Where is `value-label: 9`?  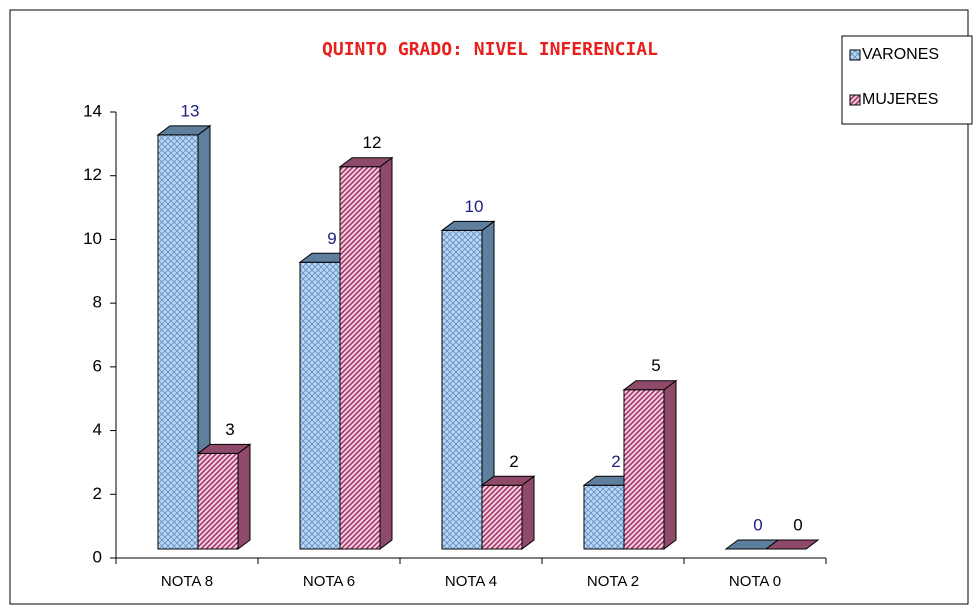 value-label: 9 is located at coordinates (331, 238).